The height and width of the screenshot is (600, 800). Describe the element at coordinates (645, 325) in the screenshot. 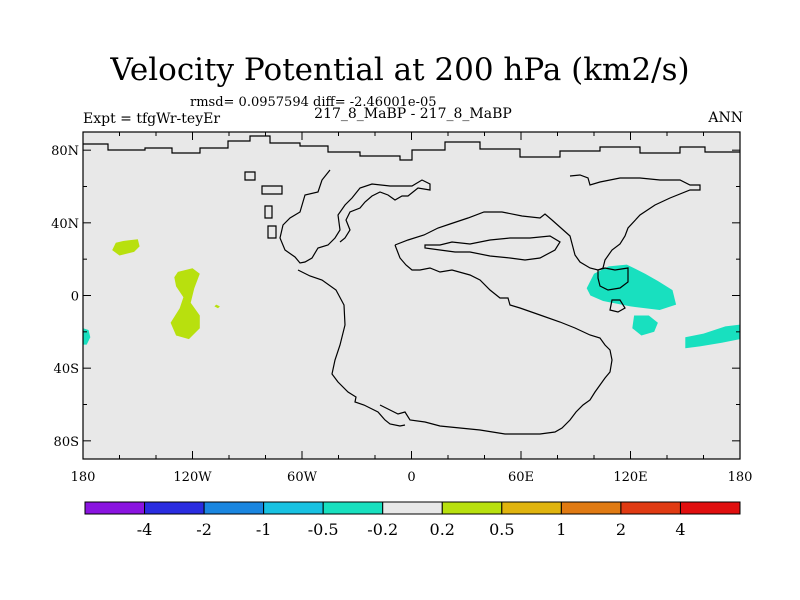

I see `anomaly-indonesia-south-negative` at that location.